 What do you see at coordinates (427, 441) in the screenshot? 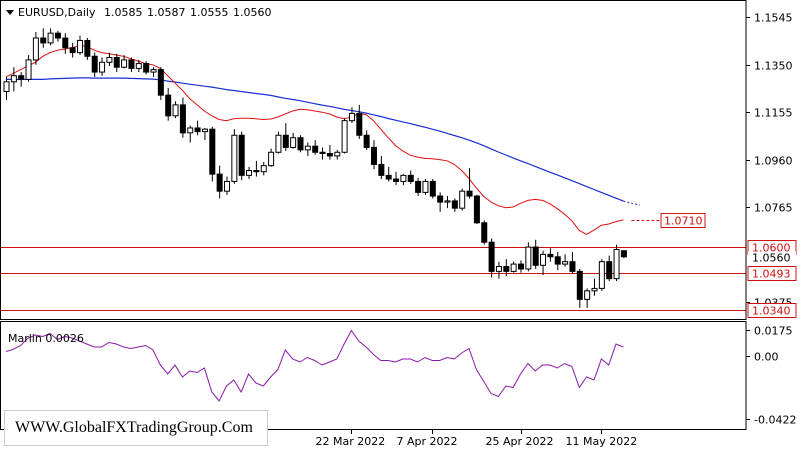
I see `x-tick-label-1: 7 Apr 2022` at bounding box center [427, 441].